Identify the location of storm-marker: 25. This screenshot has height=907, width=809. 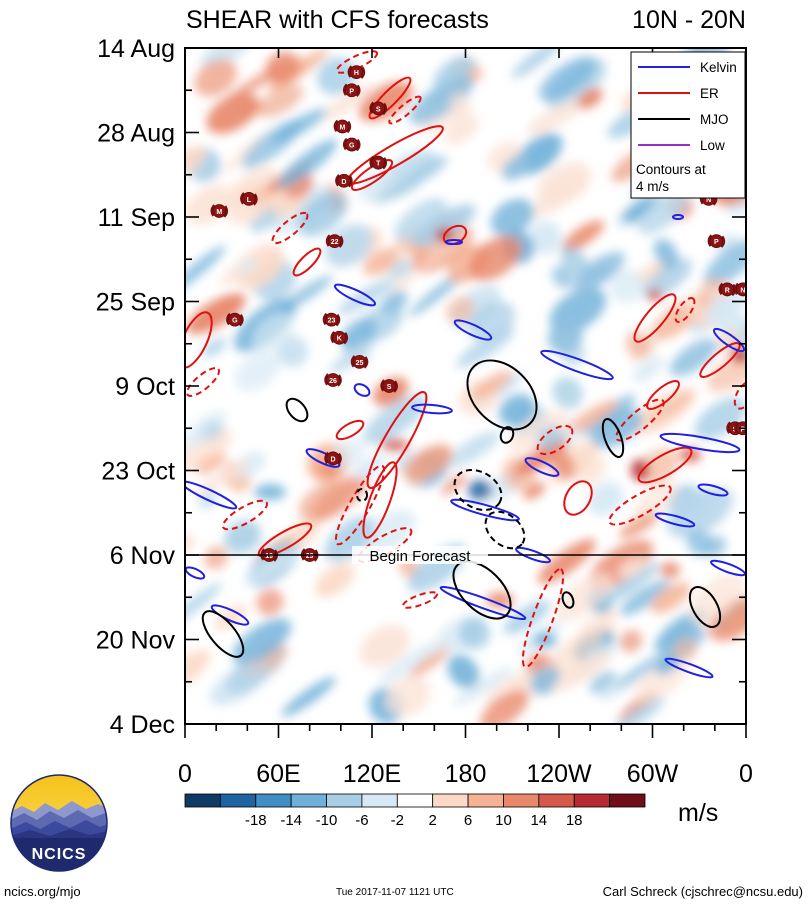
(359, 361).